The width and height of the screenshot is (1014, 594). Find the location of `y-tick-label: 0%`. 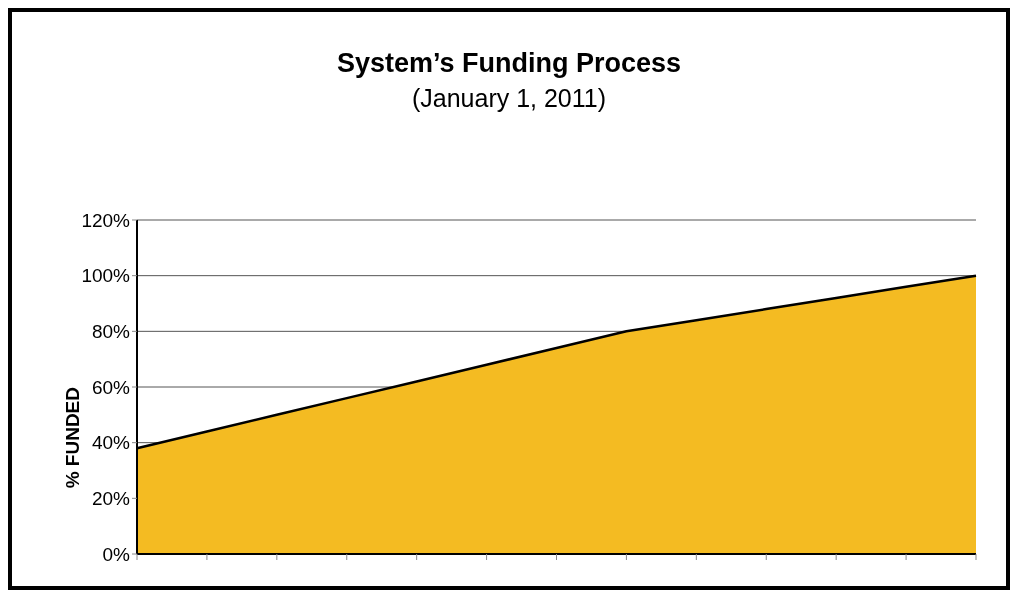

y-tick-label: 0% is located at coordinates (116, 554).